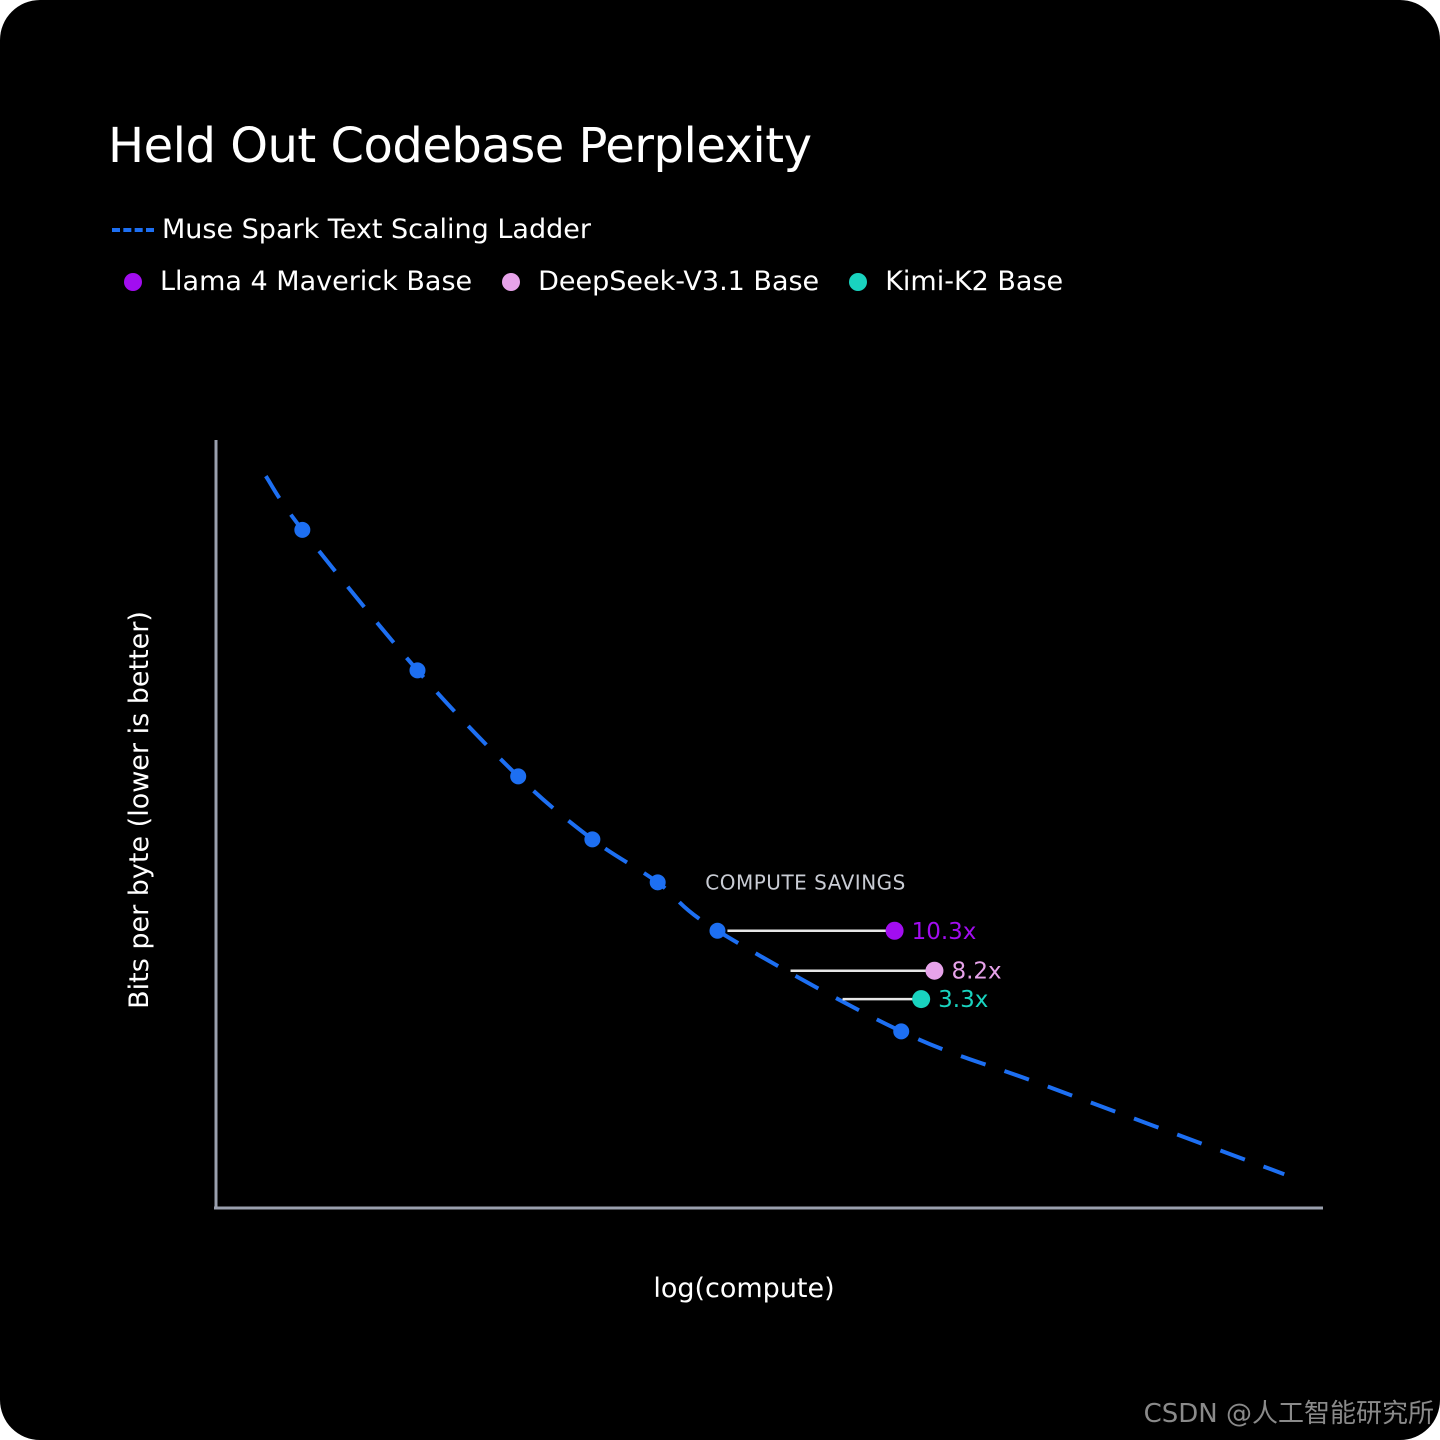 This screenshot has height=1440, width=1440. Describe the element at coordinates (316, 281) in the screenshot. I see `legend-label-llama: Llama 4 Maverick Base` at that location.